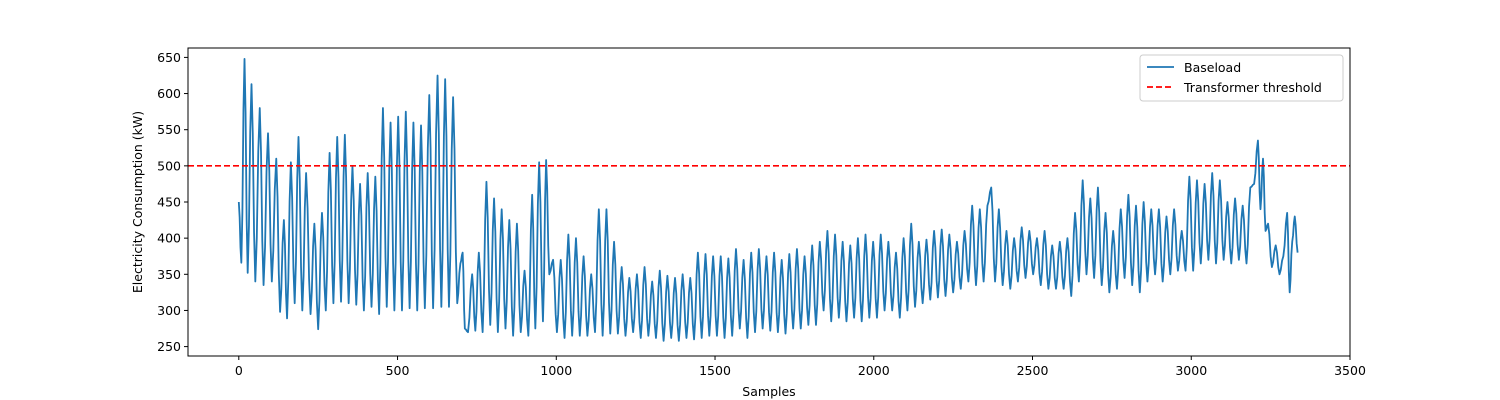 This screenshot has height=400, width=1500. What do you see at coordinates (1350, 370) in the screenshot?
I see `x-tick-label: 3500` at bounding box center [1350, 370].